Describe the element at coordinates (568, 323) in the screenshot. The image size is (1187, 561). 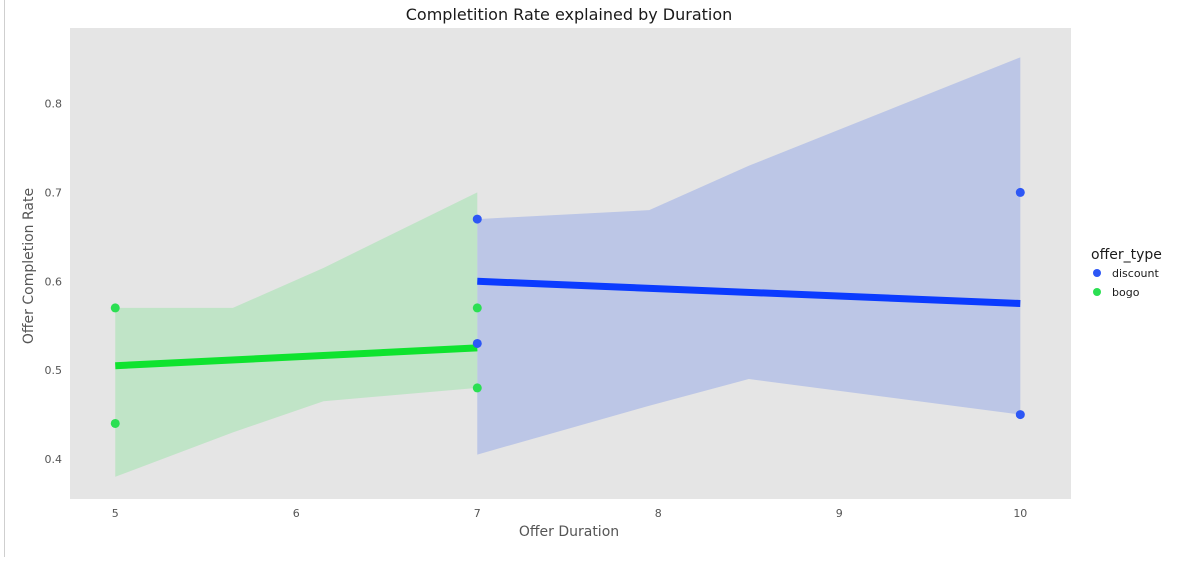
I see `regression-lines` at that location.